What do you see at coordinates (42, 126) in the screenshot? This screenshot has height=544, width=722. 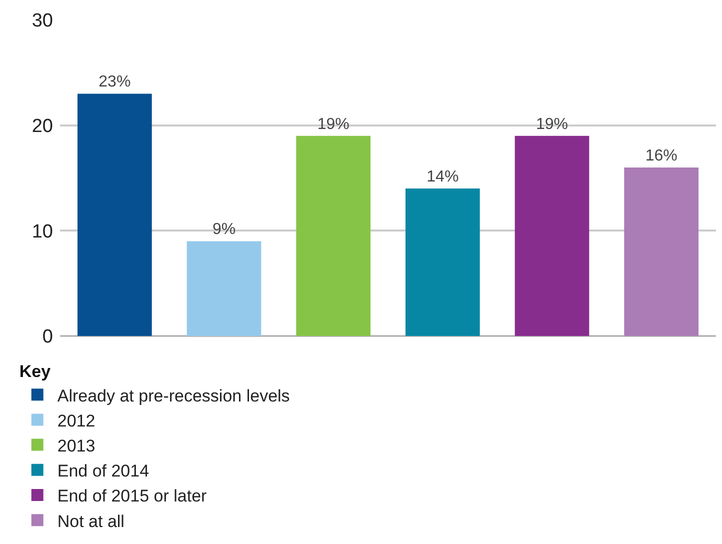 I see `y-tick-label: 20` at bounding box center [42, 126].